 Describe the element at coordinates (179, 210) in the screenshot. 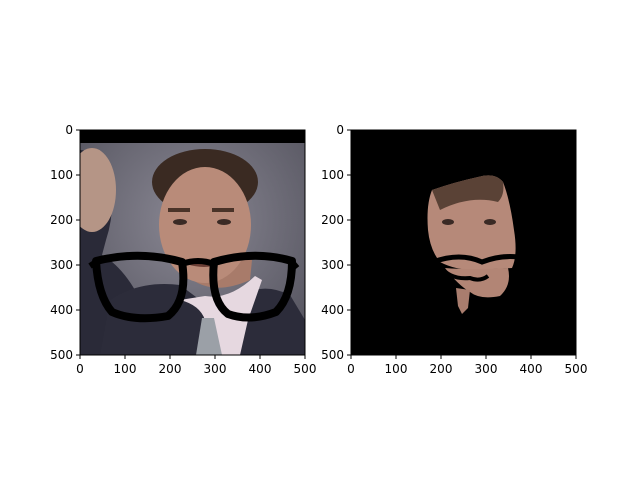

I see `brow-left` at that location.